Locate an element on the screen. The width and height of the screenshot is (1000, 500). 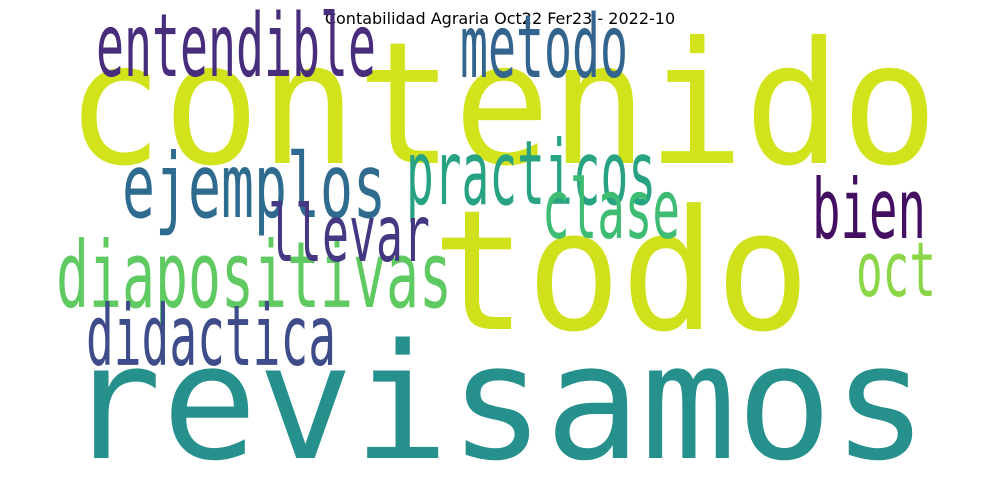
word-bien: bien is located at coordinates (869, 209).